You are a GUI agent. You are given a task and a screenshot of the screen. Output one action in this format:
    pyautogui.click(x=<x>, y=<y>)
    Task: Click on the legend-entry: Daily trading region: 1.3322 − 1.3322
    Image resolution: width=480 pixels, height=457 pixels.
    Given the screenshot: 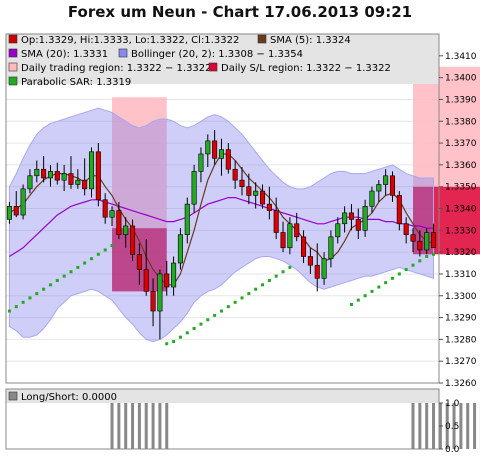 What is the action you would take?
    pyautogui.click(x=116, y=68)
    